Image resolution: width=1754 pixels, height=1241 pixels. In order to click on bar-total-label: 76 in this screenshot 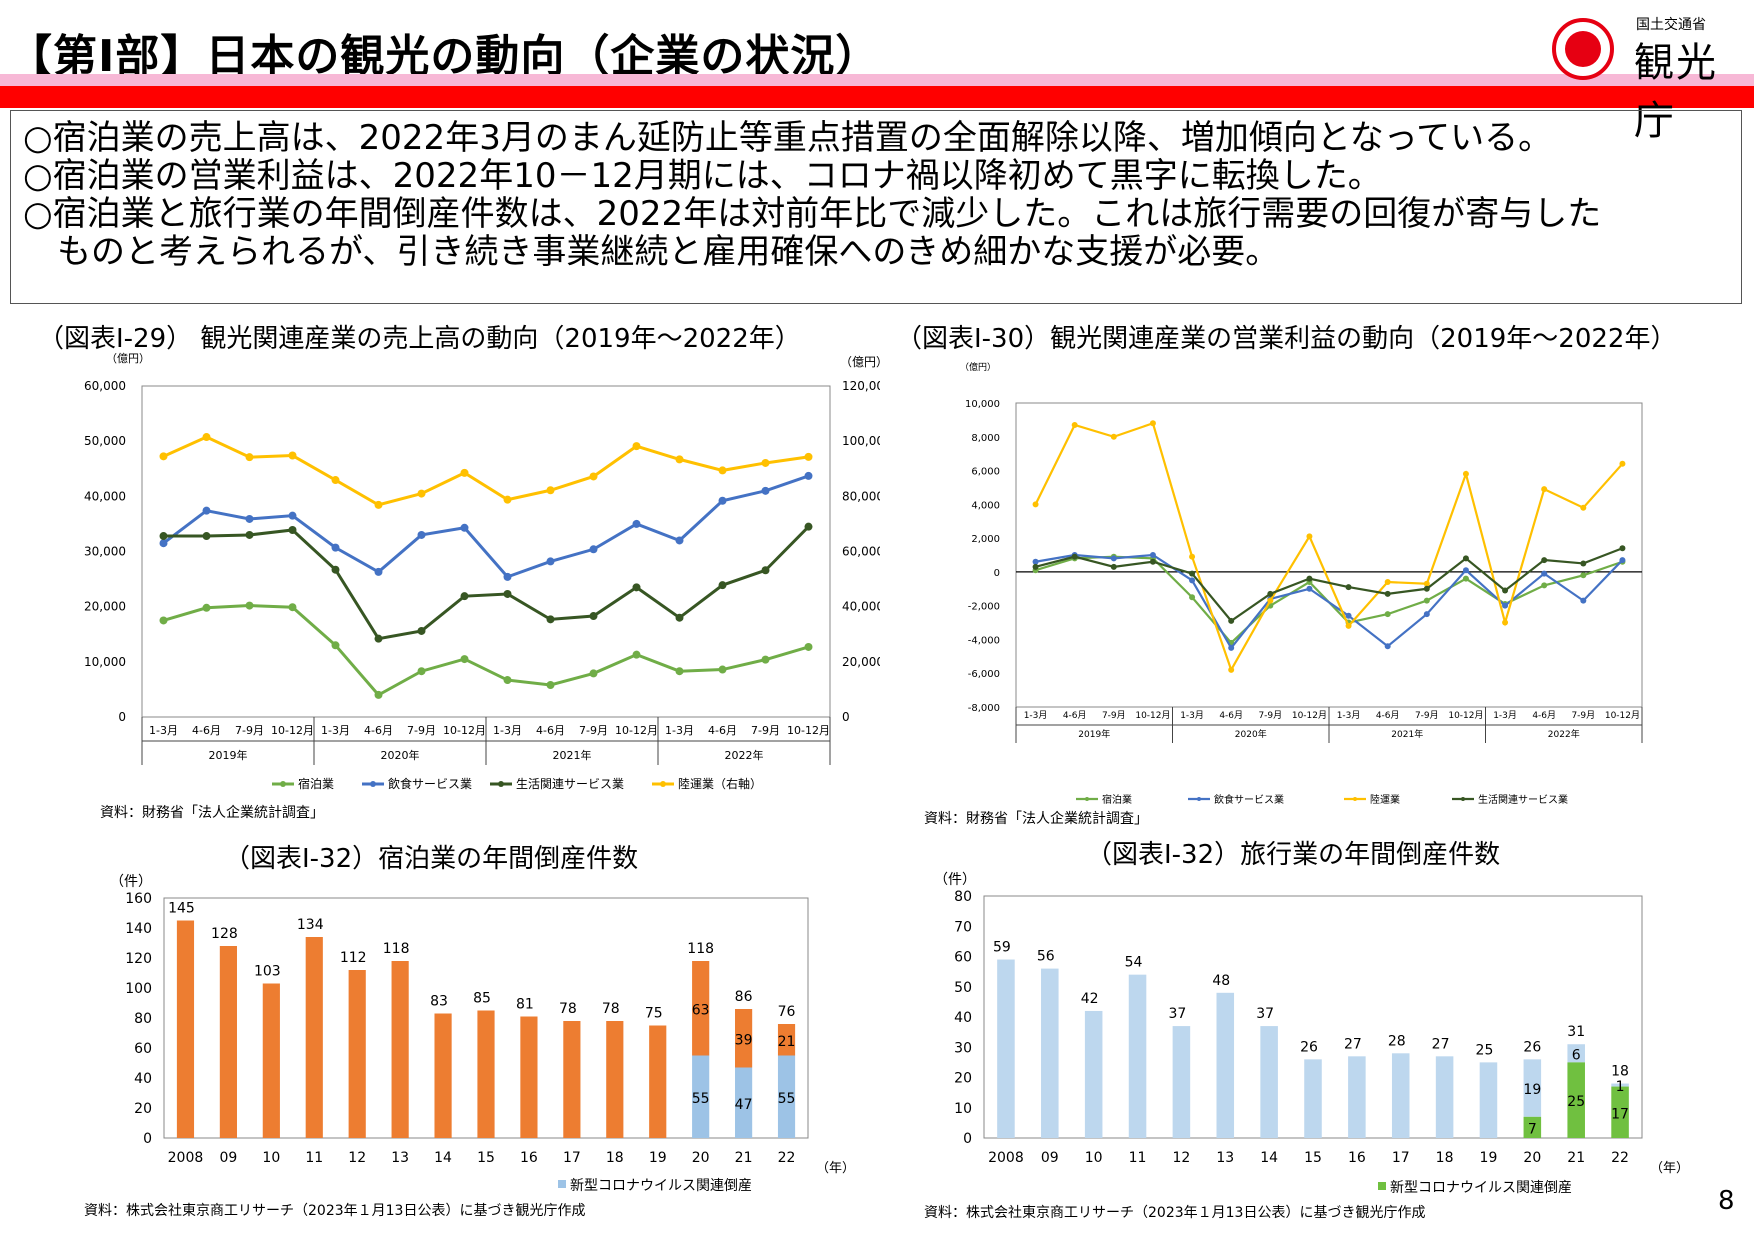, I will do `click(787, 1012)`.